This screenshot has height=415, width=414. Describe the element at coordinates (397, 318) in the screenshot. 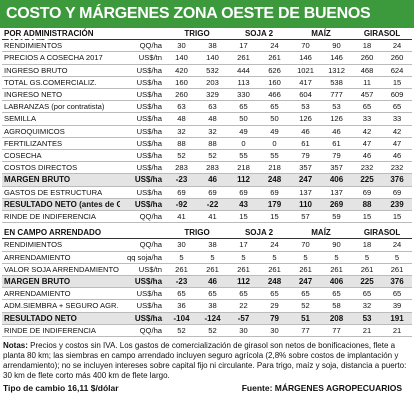

I see `value: 191` at that location.